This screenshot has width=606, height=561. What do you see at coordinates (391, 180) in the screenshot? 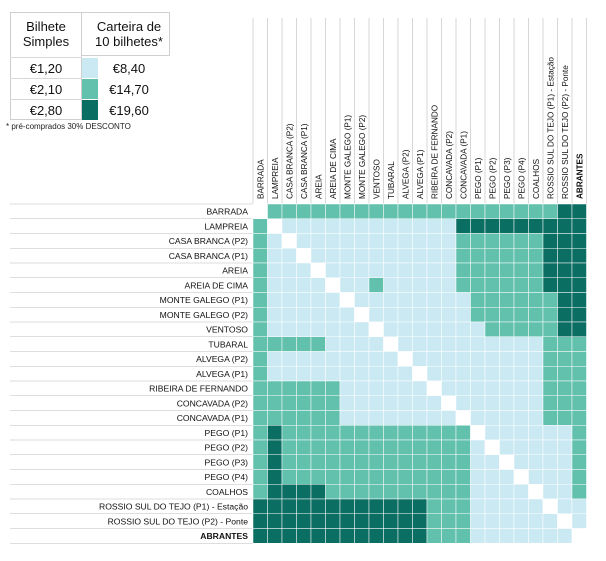
I see `column-label: TUBARAL` at bounding box center [391, 180].